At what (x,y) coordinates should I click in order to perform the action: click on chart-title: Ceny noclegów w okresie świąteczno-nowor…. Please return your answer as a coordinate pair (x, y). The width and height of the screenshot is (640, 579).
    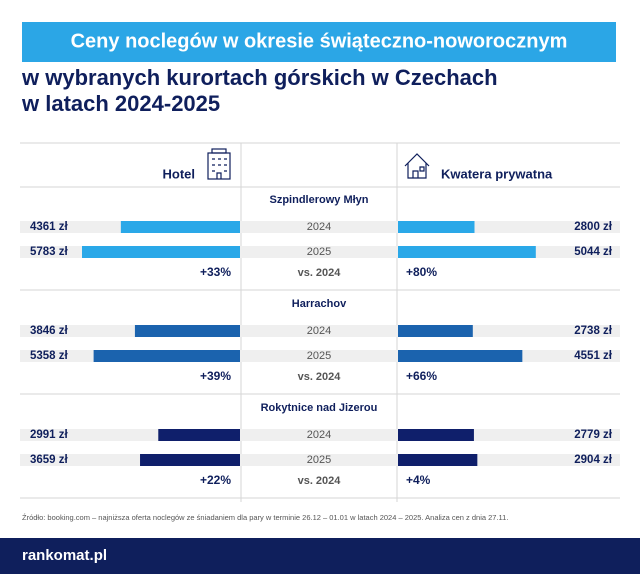
    Looking at the image, I should click on (319, 41).